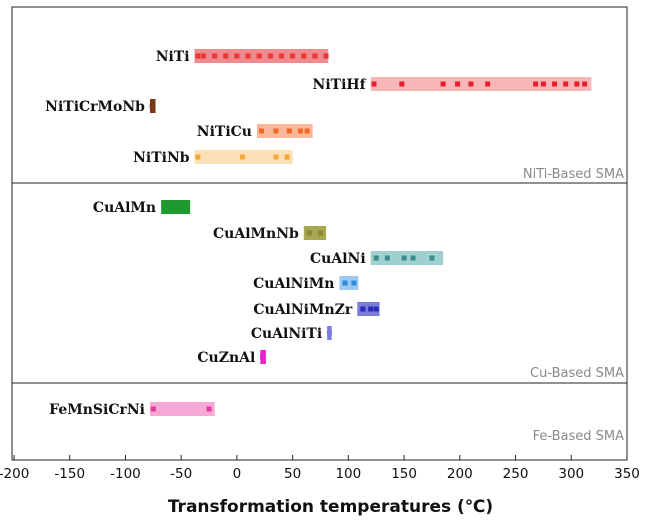 The image size is (650, 525). What do you see at coordinates (95, 107) in the screenshot?
I see `alloy-label-niticrmonb: NiTiCrMoNb` at bounding box center [95, 107].